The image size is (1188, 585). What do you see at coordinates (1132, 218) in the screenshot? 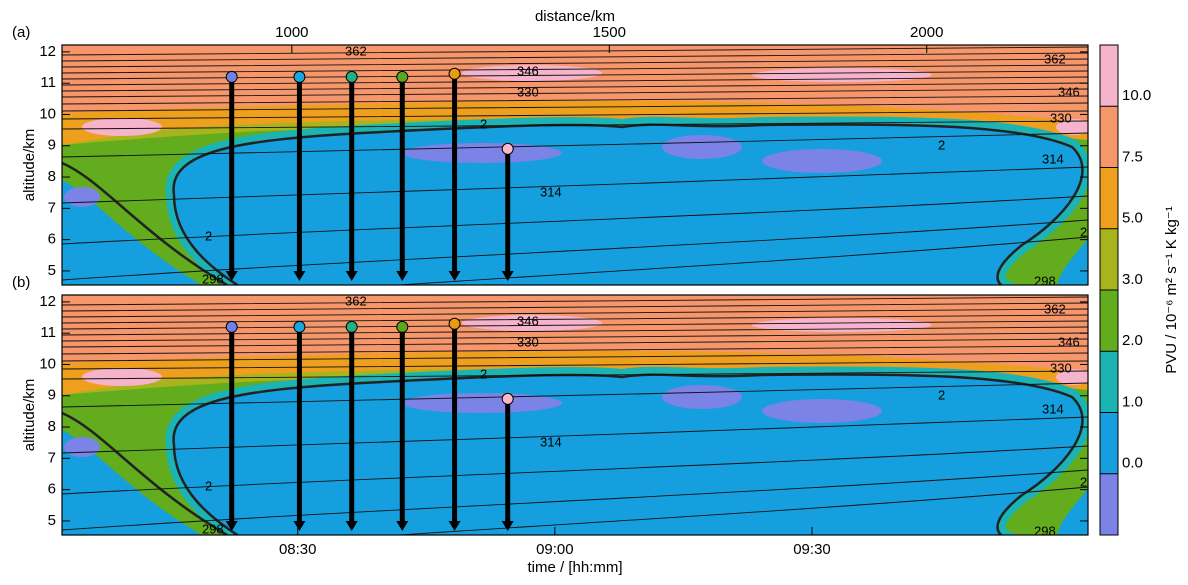
I see `colorbar-tick-label: 5.0` at bounding box center [1132, 218].